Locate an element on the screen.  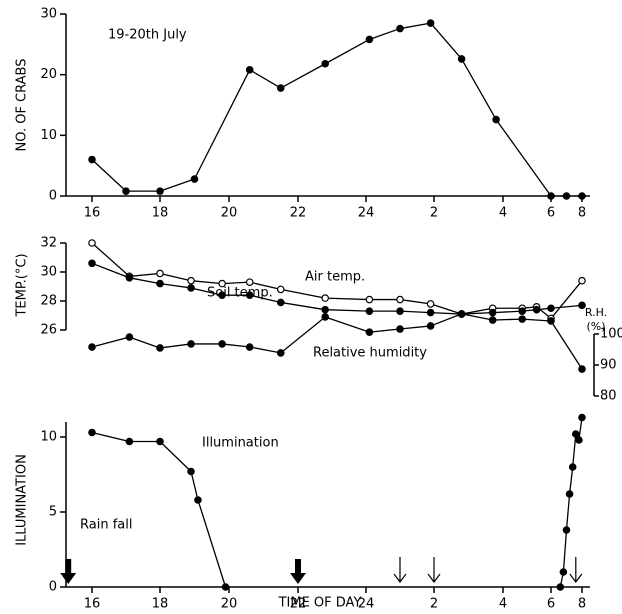
annotation: 19-20th July is located at coordinates (147, 35).